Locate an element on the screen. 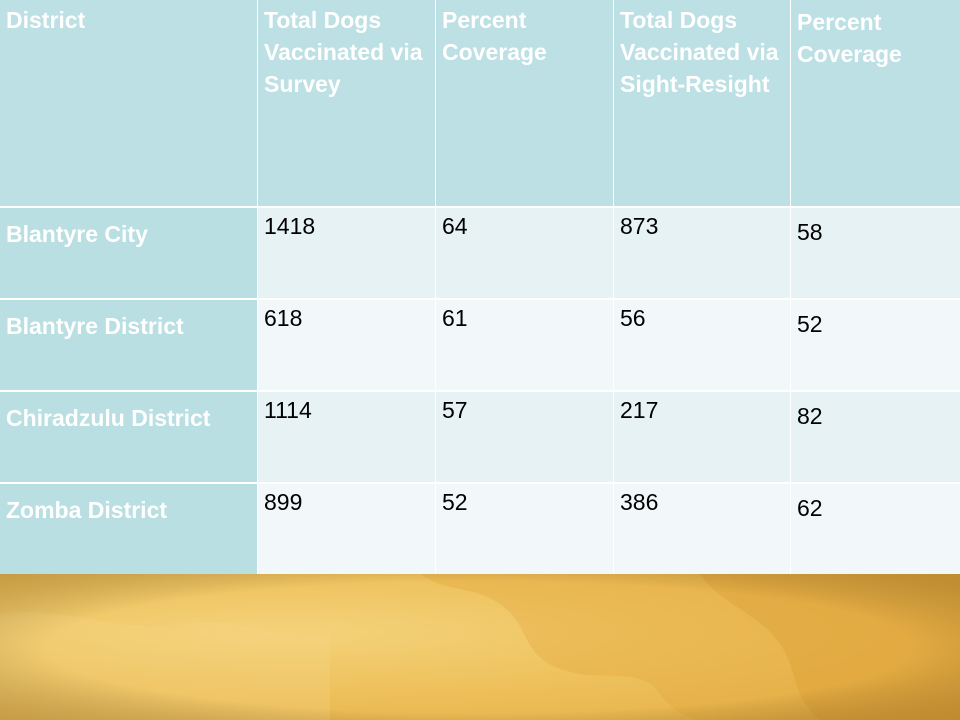 Image resolution: width=960 pixels, height=720 pixels. table-row: Zomba District 899 52 386 62 is located at coordinates (480, 530).